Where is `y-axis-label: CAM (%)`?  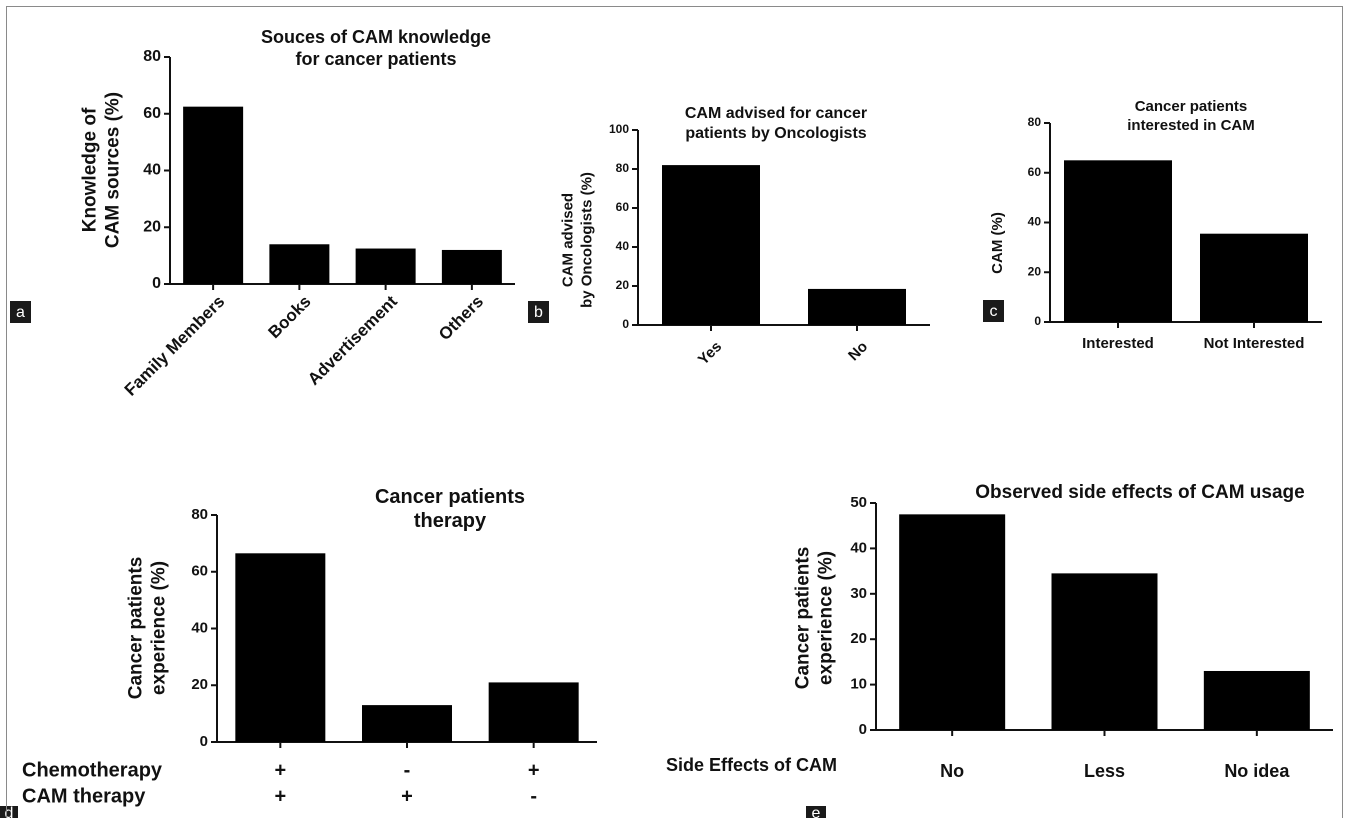
y-axis-label: CAM (%) is located at coordinates (997, 243).